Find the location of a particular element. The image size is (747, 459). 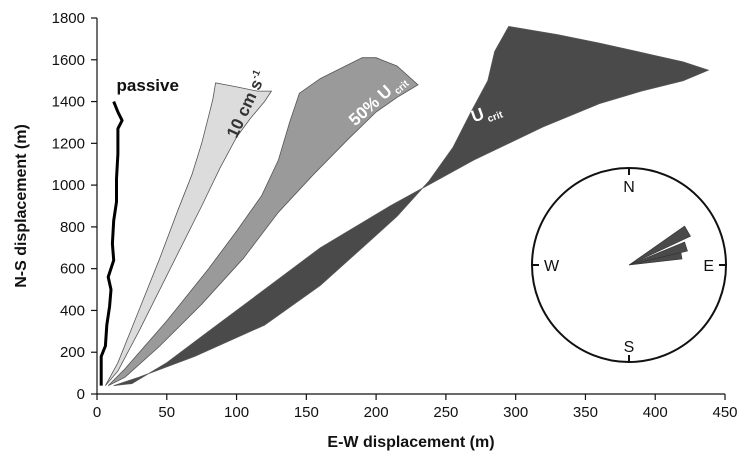

x-tick-label: 300 is located at coordinates (515, 412).